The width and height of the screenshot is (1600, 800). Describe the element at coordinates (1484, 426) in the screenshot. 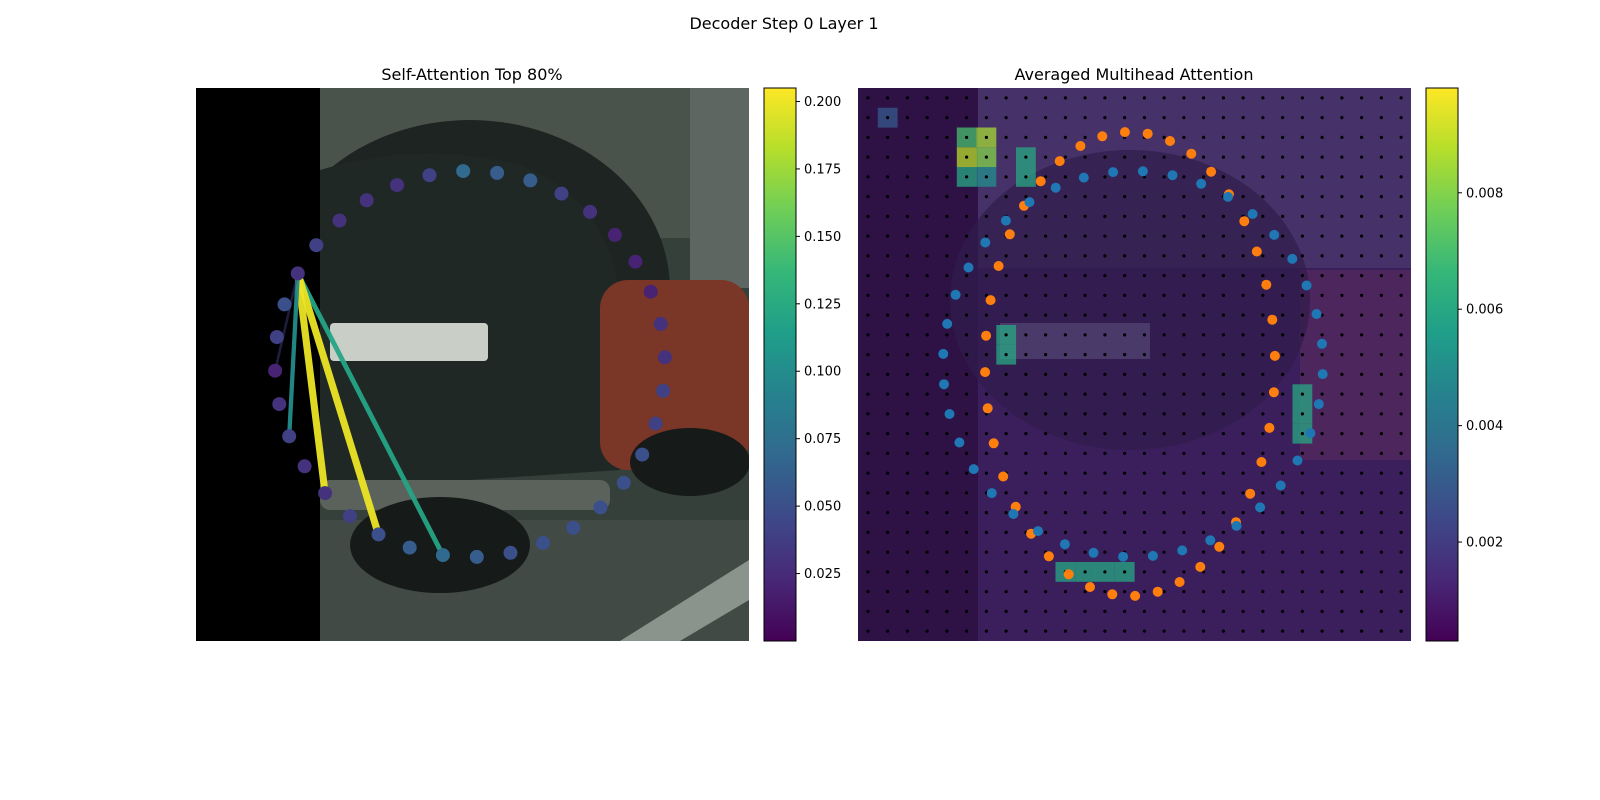

I see `colorbar-tick-label: 0.004` at that location.